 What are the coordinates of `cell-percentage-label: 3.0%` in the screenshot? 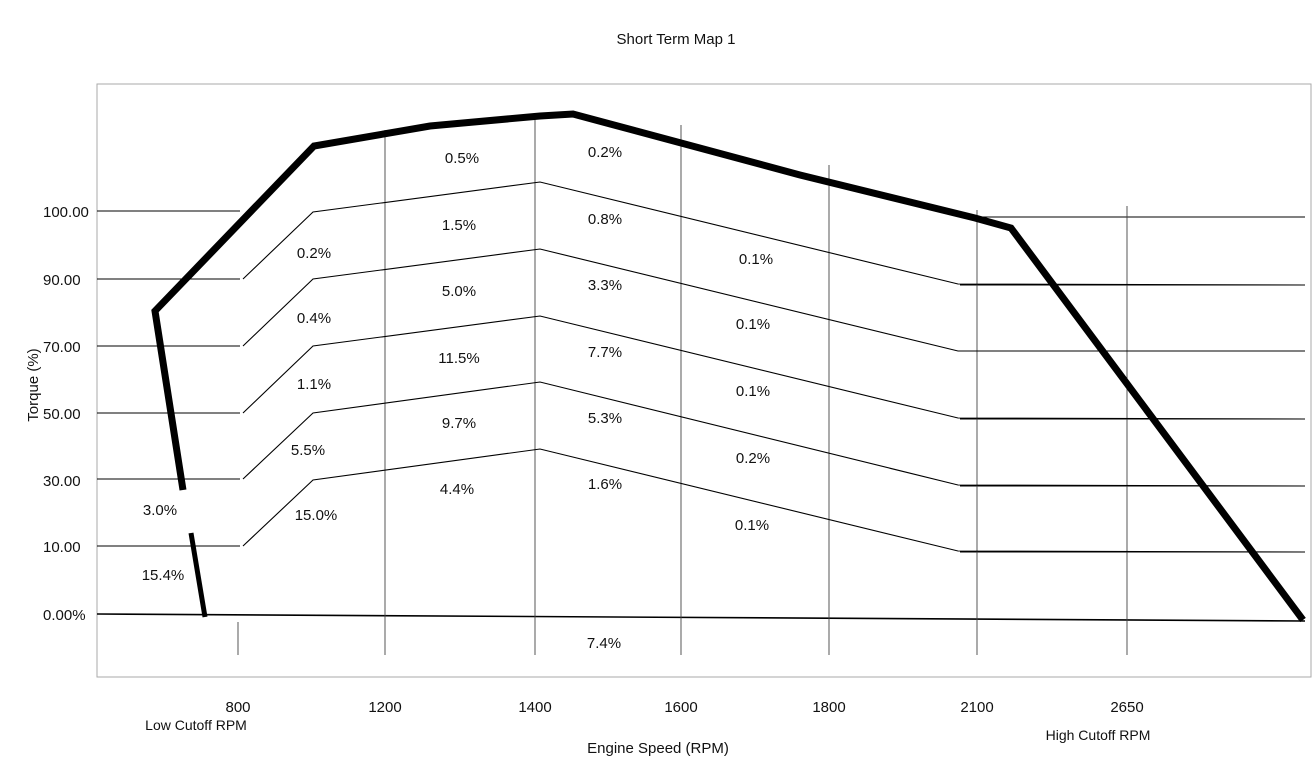 It's located at (160, 510).